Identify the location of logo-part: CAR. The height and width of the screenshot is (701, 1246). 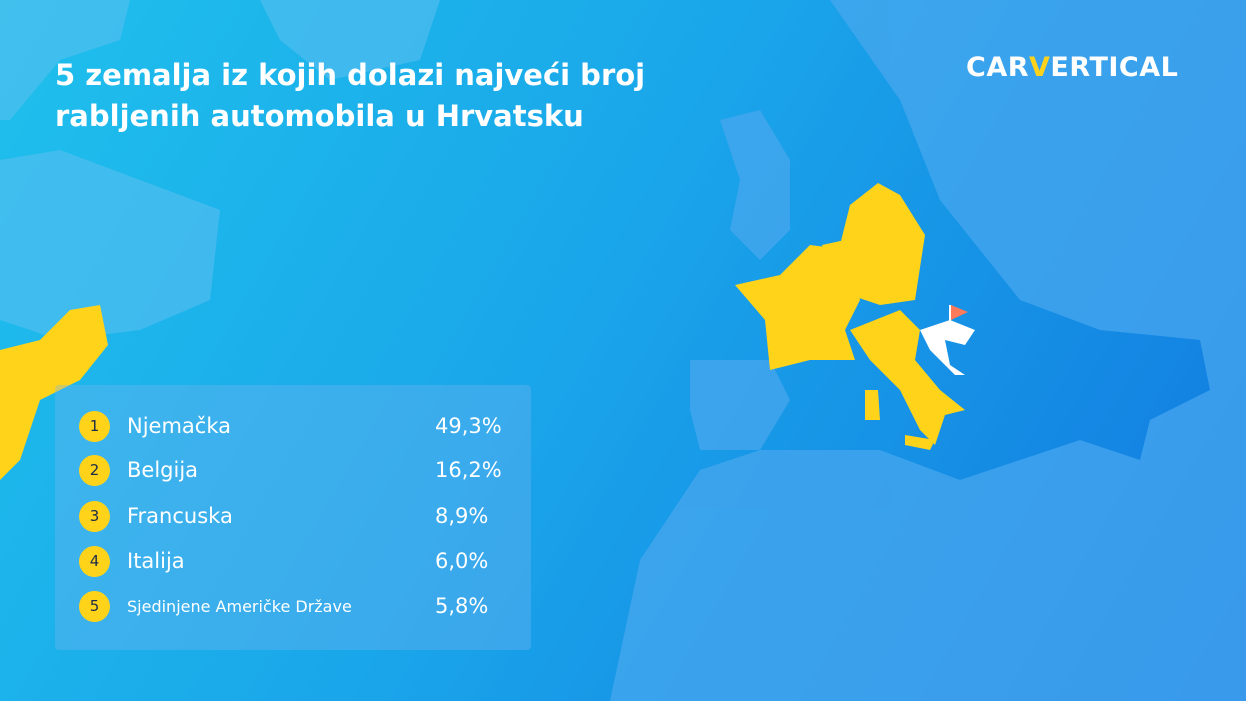
(998, 67).